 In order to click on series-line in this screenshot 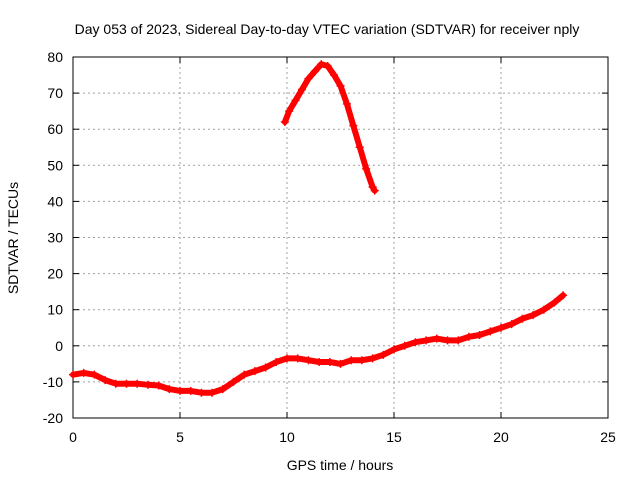, I will do `click(329, 127)`.